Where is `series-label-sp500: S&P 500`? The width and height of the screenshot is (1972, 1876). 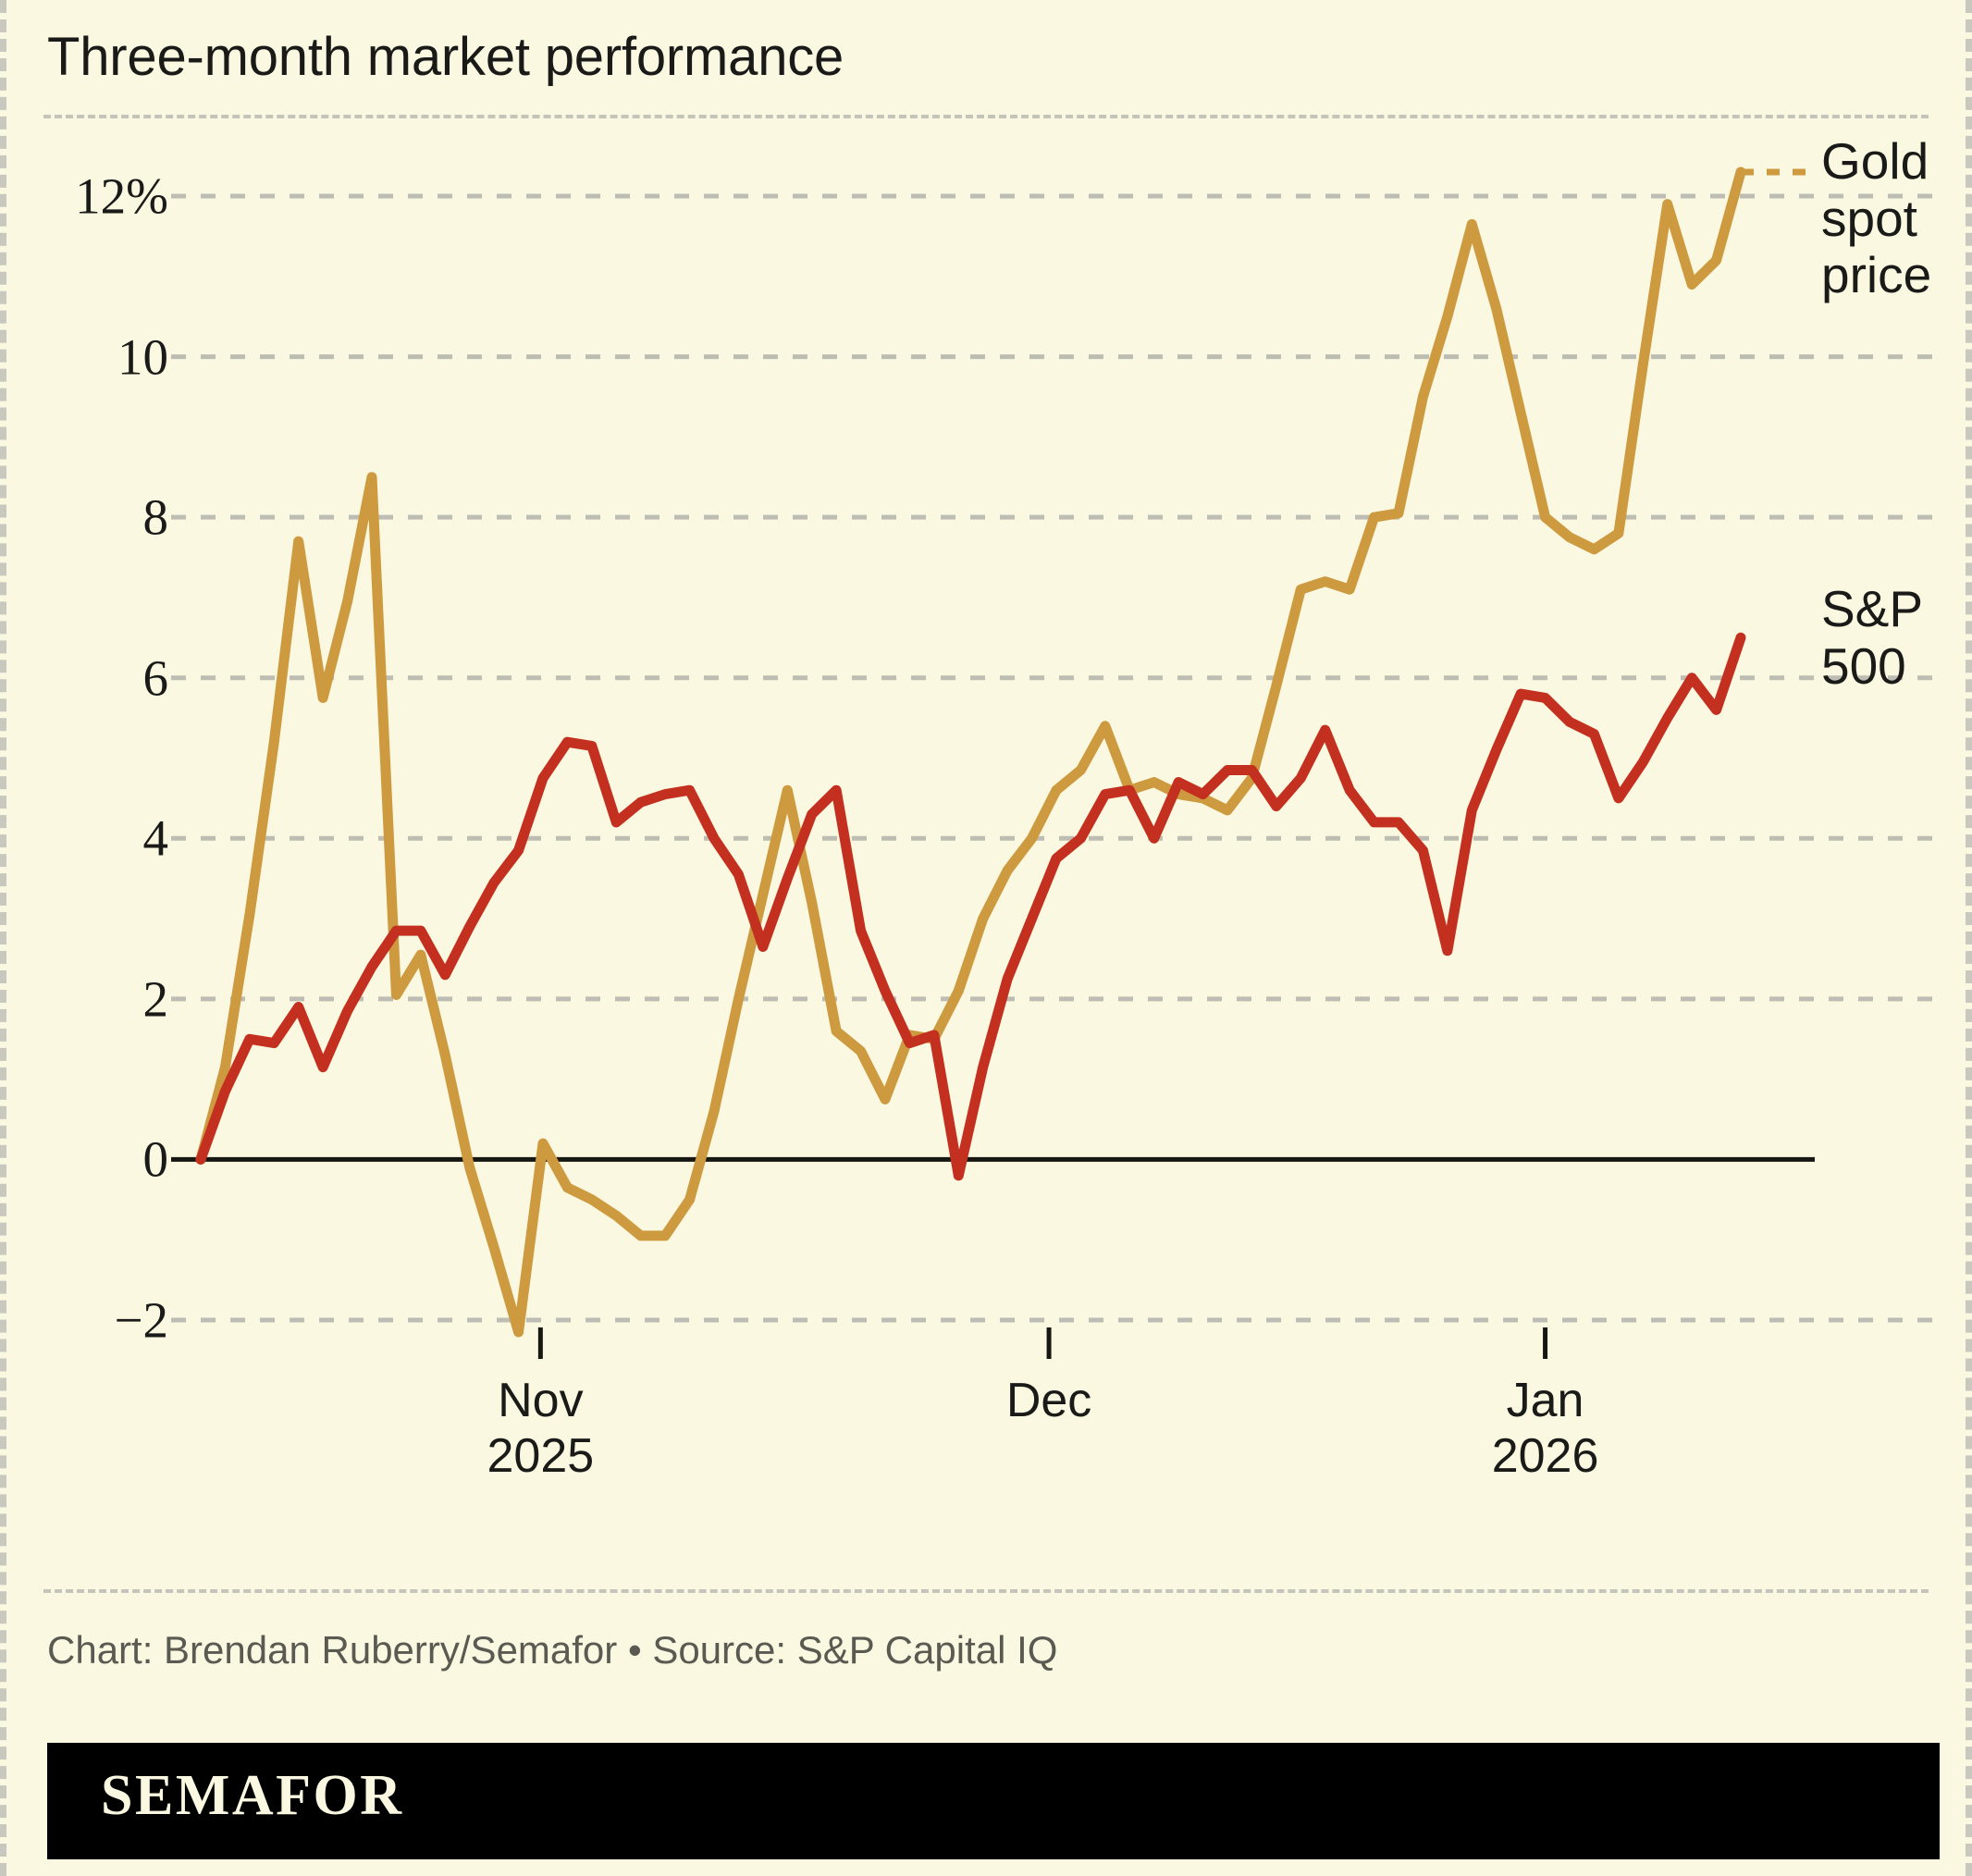 series-label-sp500: S&P 500 is located at coordinates (1896, 637).